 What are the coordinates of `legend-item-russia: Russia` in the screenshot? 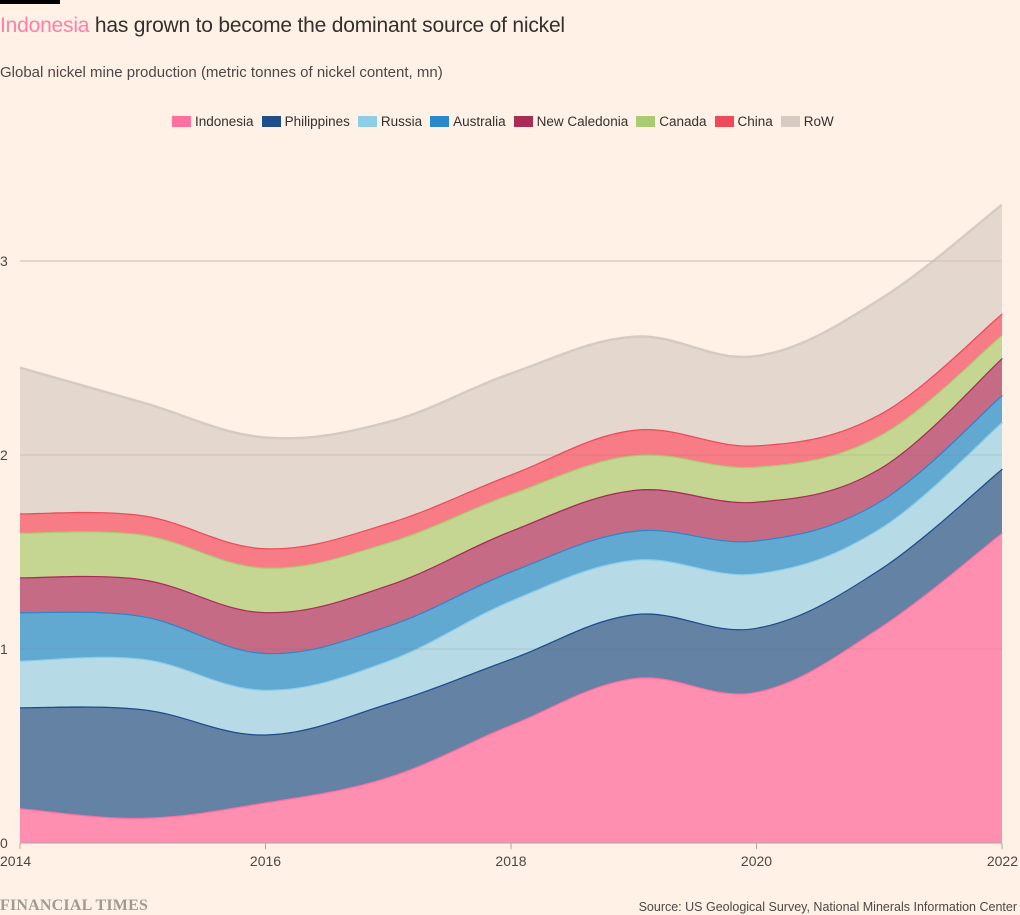 It's located at (390, 121).